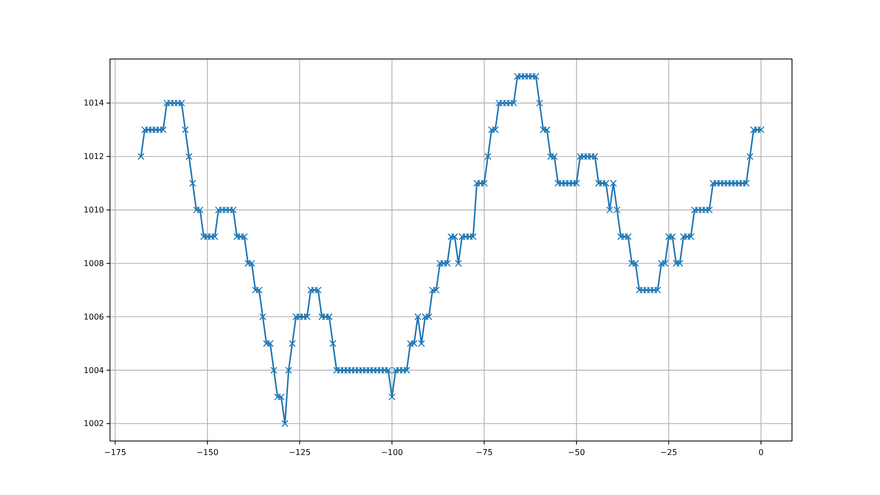  Describe the element at coordinates (94, 157) in the screenshot. I see `y-tick-label: 1012` at that location.